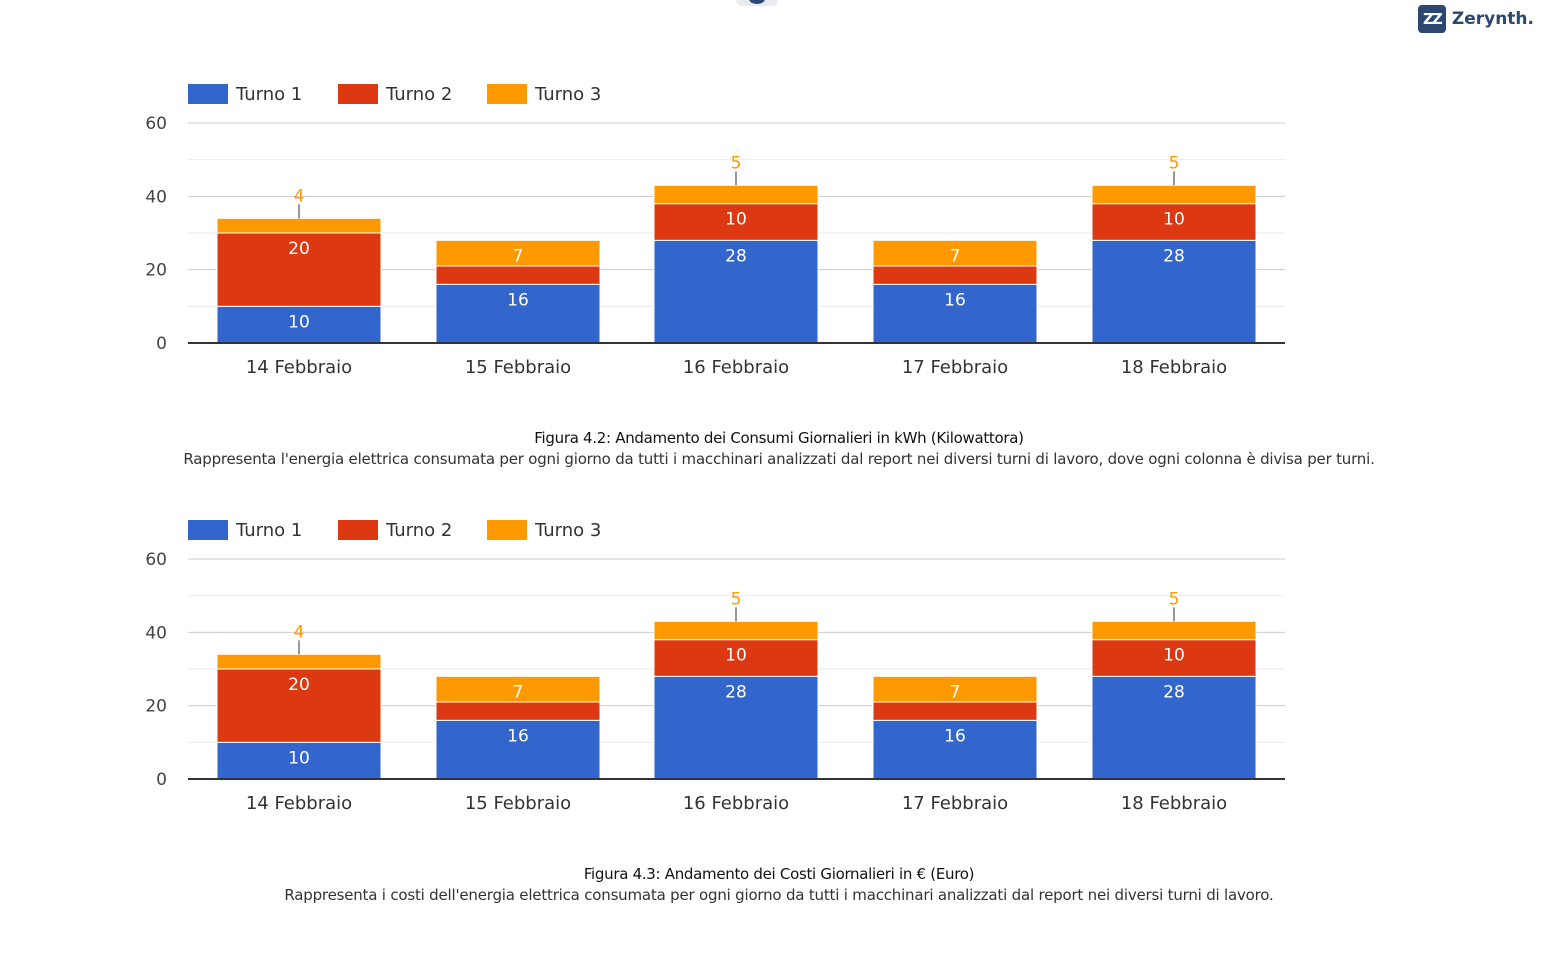 The width and height of the screenshot is (1558, 980). I want to click on top-decoration, so click(757, 3).